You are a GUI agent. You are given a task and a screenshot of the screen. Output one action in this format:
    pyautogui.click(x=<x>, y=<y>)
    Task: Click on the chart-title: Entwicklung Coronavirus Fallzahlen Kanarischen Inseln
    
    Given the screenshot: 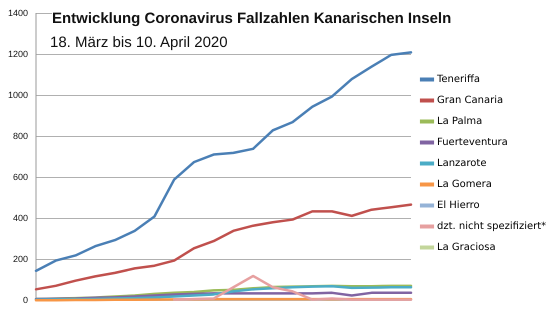 What is the action you would take?
    pyautogui.click(x=252, y=18)
    